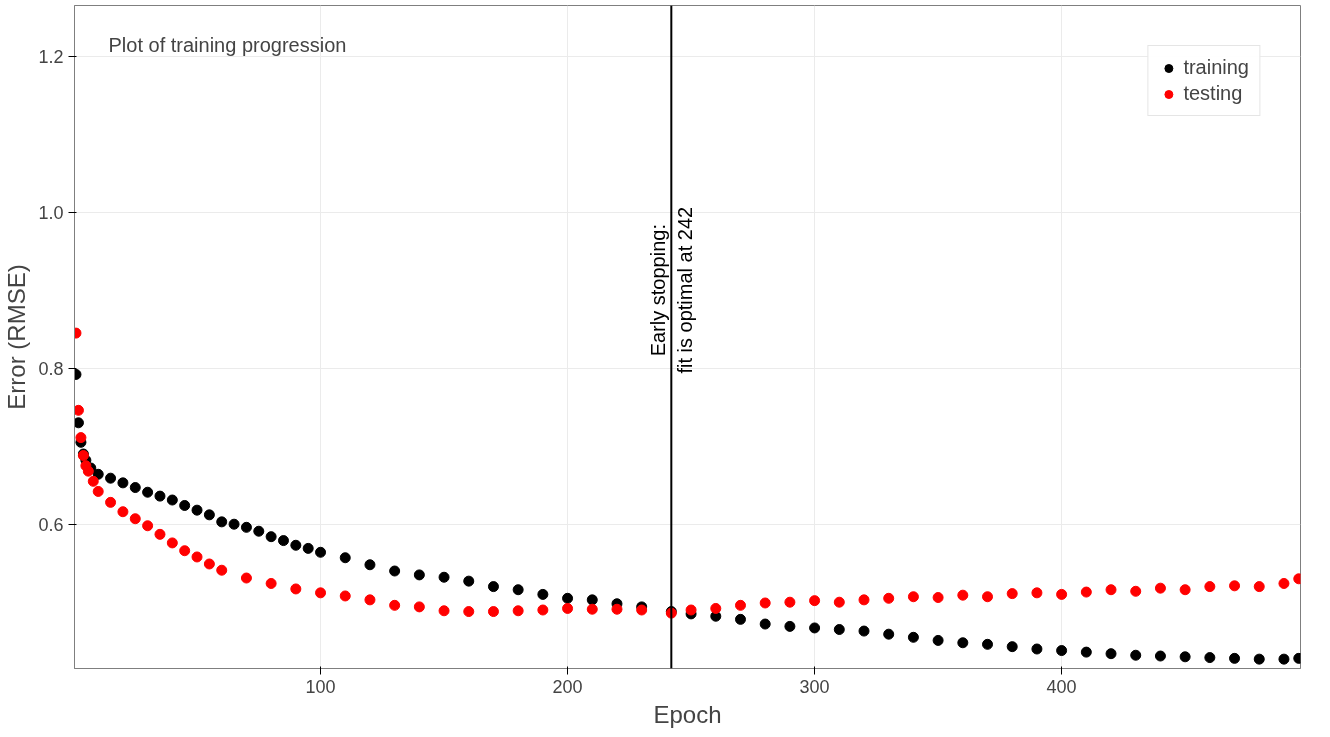 The image size is (1330, 737). Describe the element at coordinates (51, 368) in the screenshot. I see `y-tick-label: 0.8` at that location.